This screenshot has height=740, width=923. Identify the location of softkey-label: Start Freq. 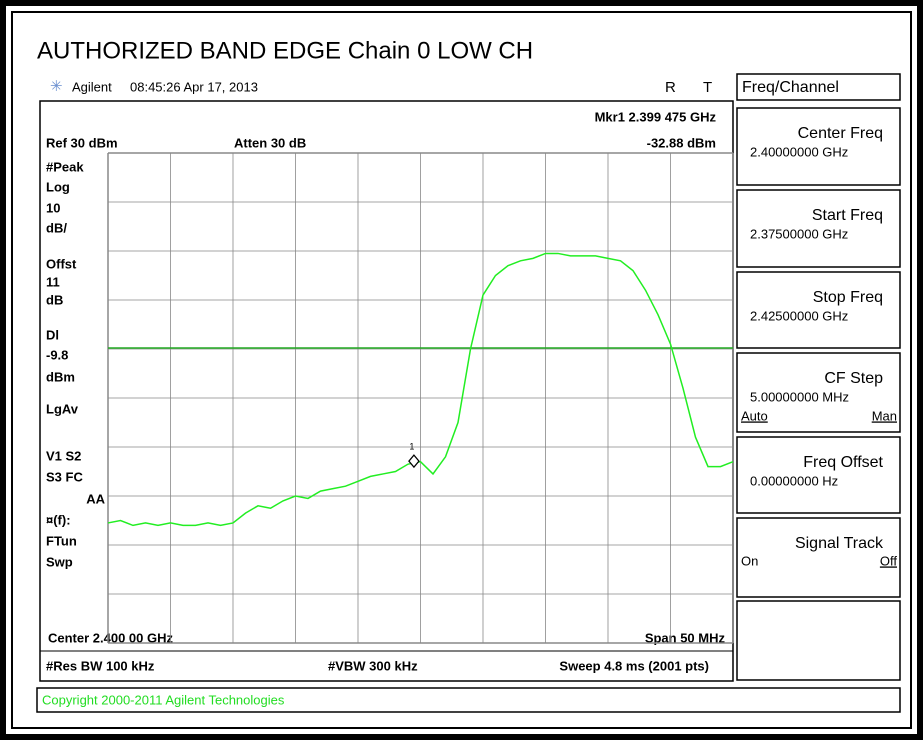
(847, 215).